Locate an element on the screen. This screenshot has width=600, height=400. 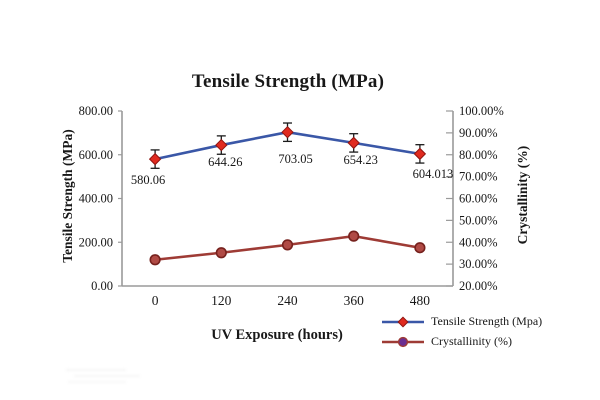
right-axis-tick-label: 30.00% is located at coordinates (478, 264).